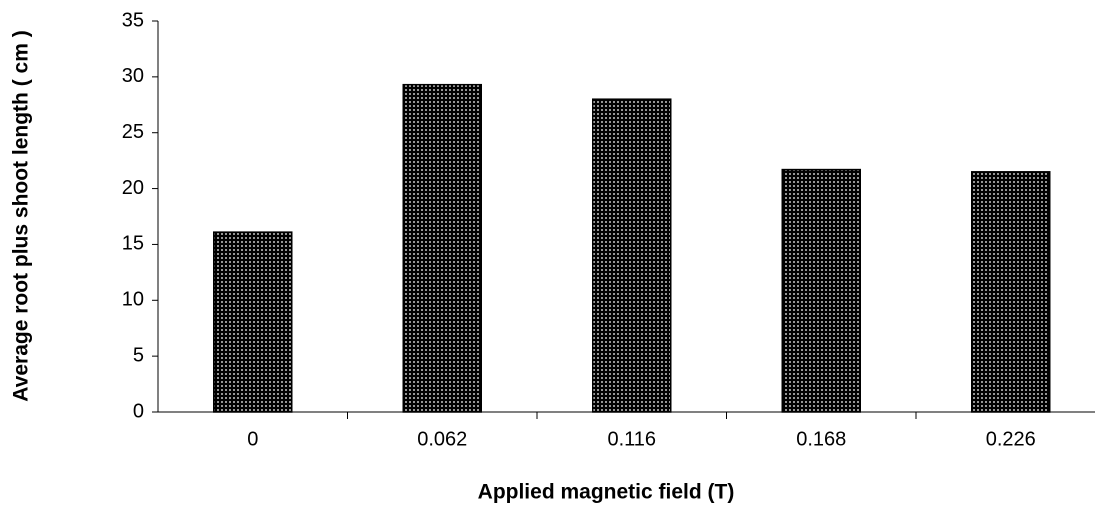  I want to click on x-tick-label: 0.168, so click(821, 439).